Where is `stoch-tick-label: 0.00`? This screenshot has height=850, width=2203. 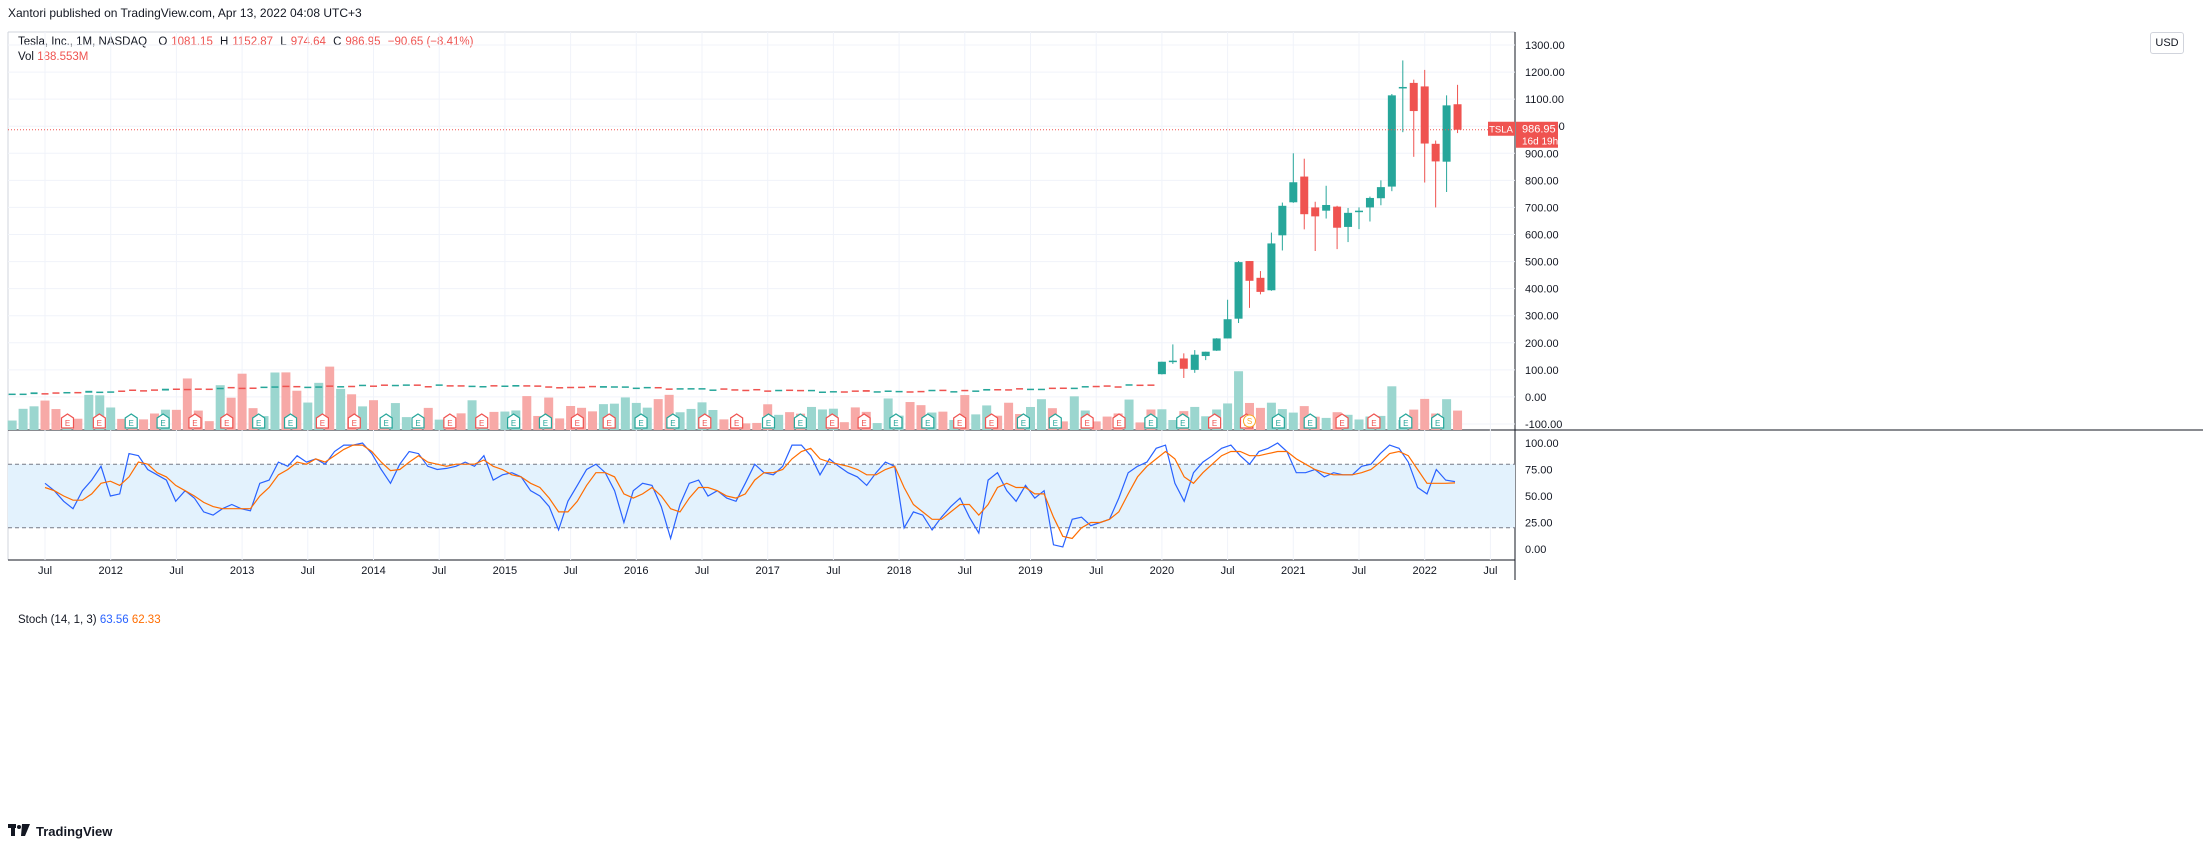
stoch-tick-label: 0.00 is located at coordinates (1535, 550).